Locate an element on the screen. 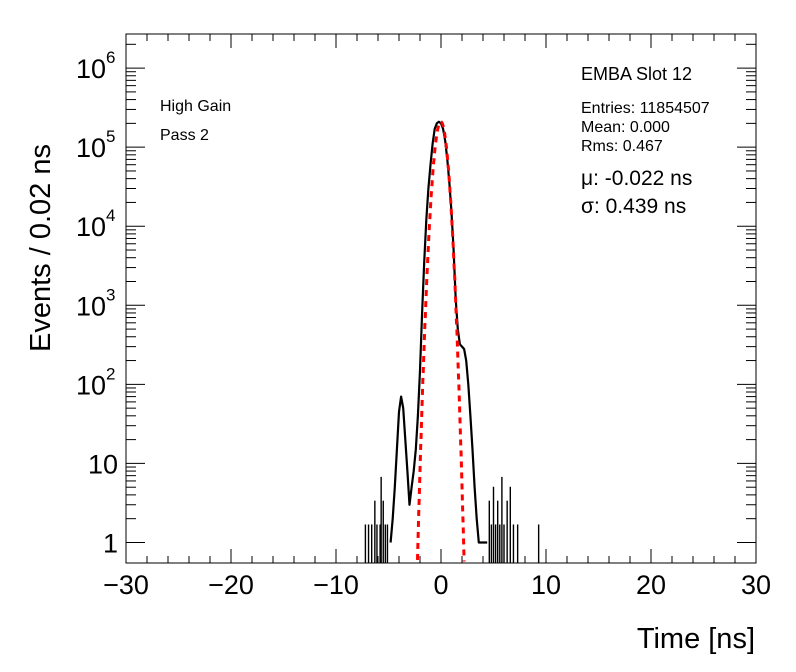 This screenshot has height=672, width=796. x-tick-label: −20 is located at coordinates (231, 585).